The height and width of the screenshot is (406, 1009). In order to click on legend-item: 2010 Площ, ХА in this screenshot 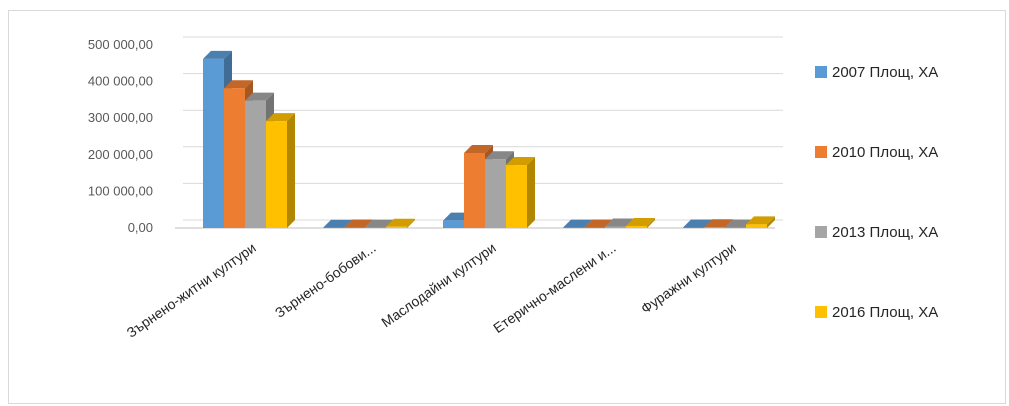, I will do `click(876, 152)`.